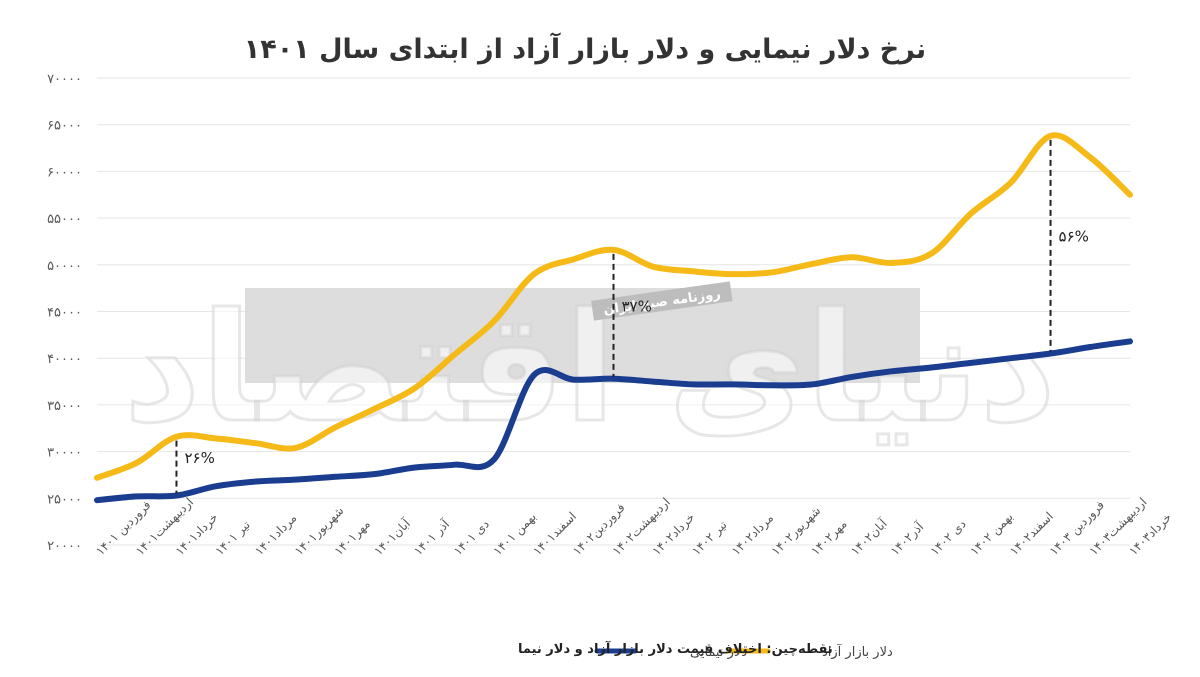 This screenshot has width=1200, height=677. Describe the element at coordinates (662, 301) in the screenshot. I see `watermark-badge` at that location.